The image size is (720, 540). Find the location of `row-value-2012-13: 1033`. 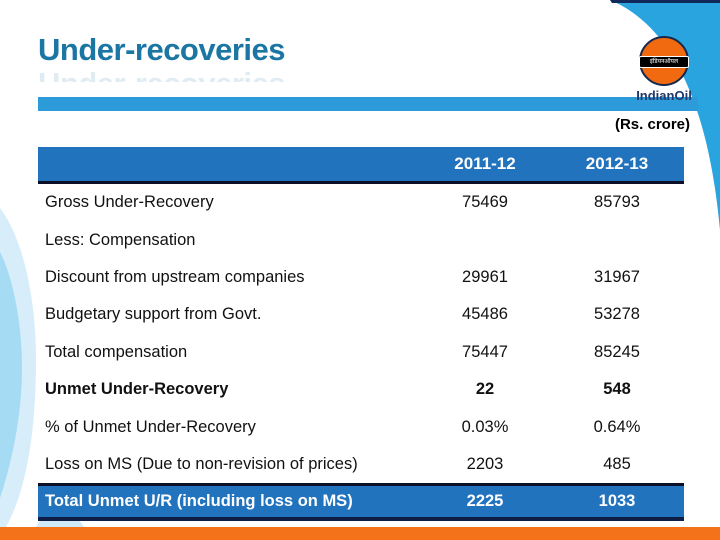

row-value-2012-13: 1033 is located at coordinates (617, 501).